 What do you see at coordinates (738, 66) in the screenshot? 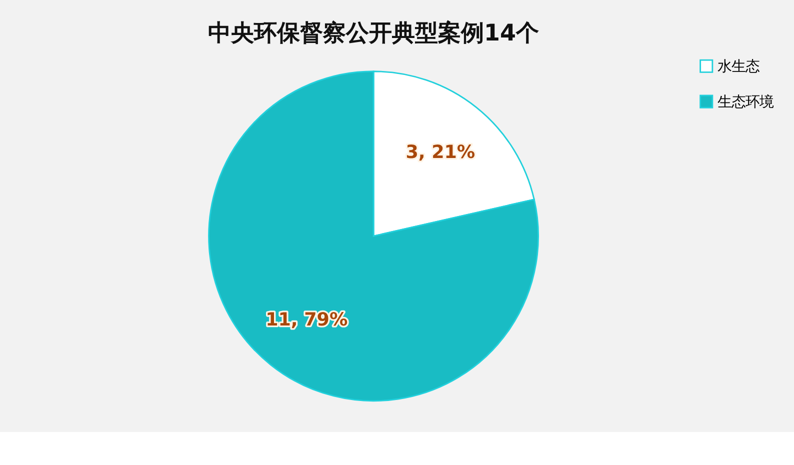
I see `legend-label: 水生态` at bounding box center [738, 66].